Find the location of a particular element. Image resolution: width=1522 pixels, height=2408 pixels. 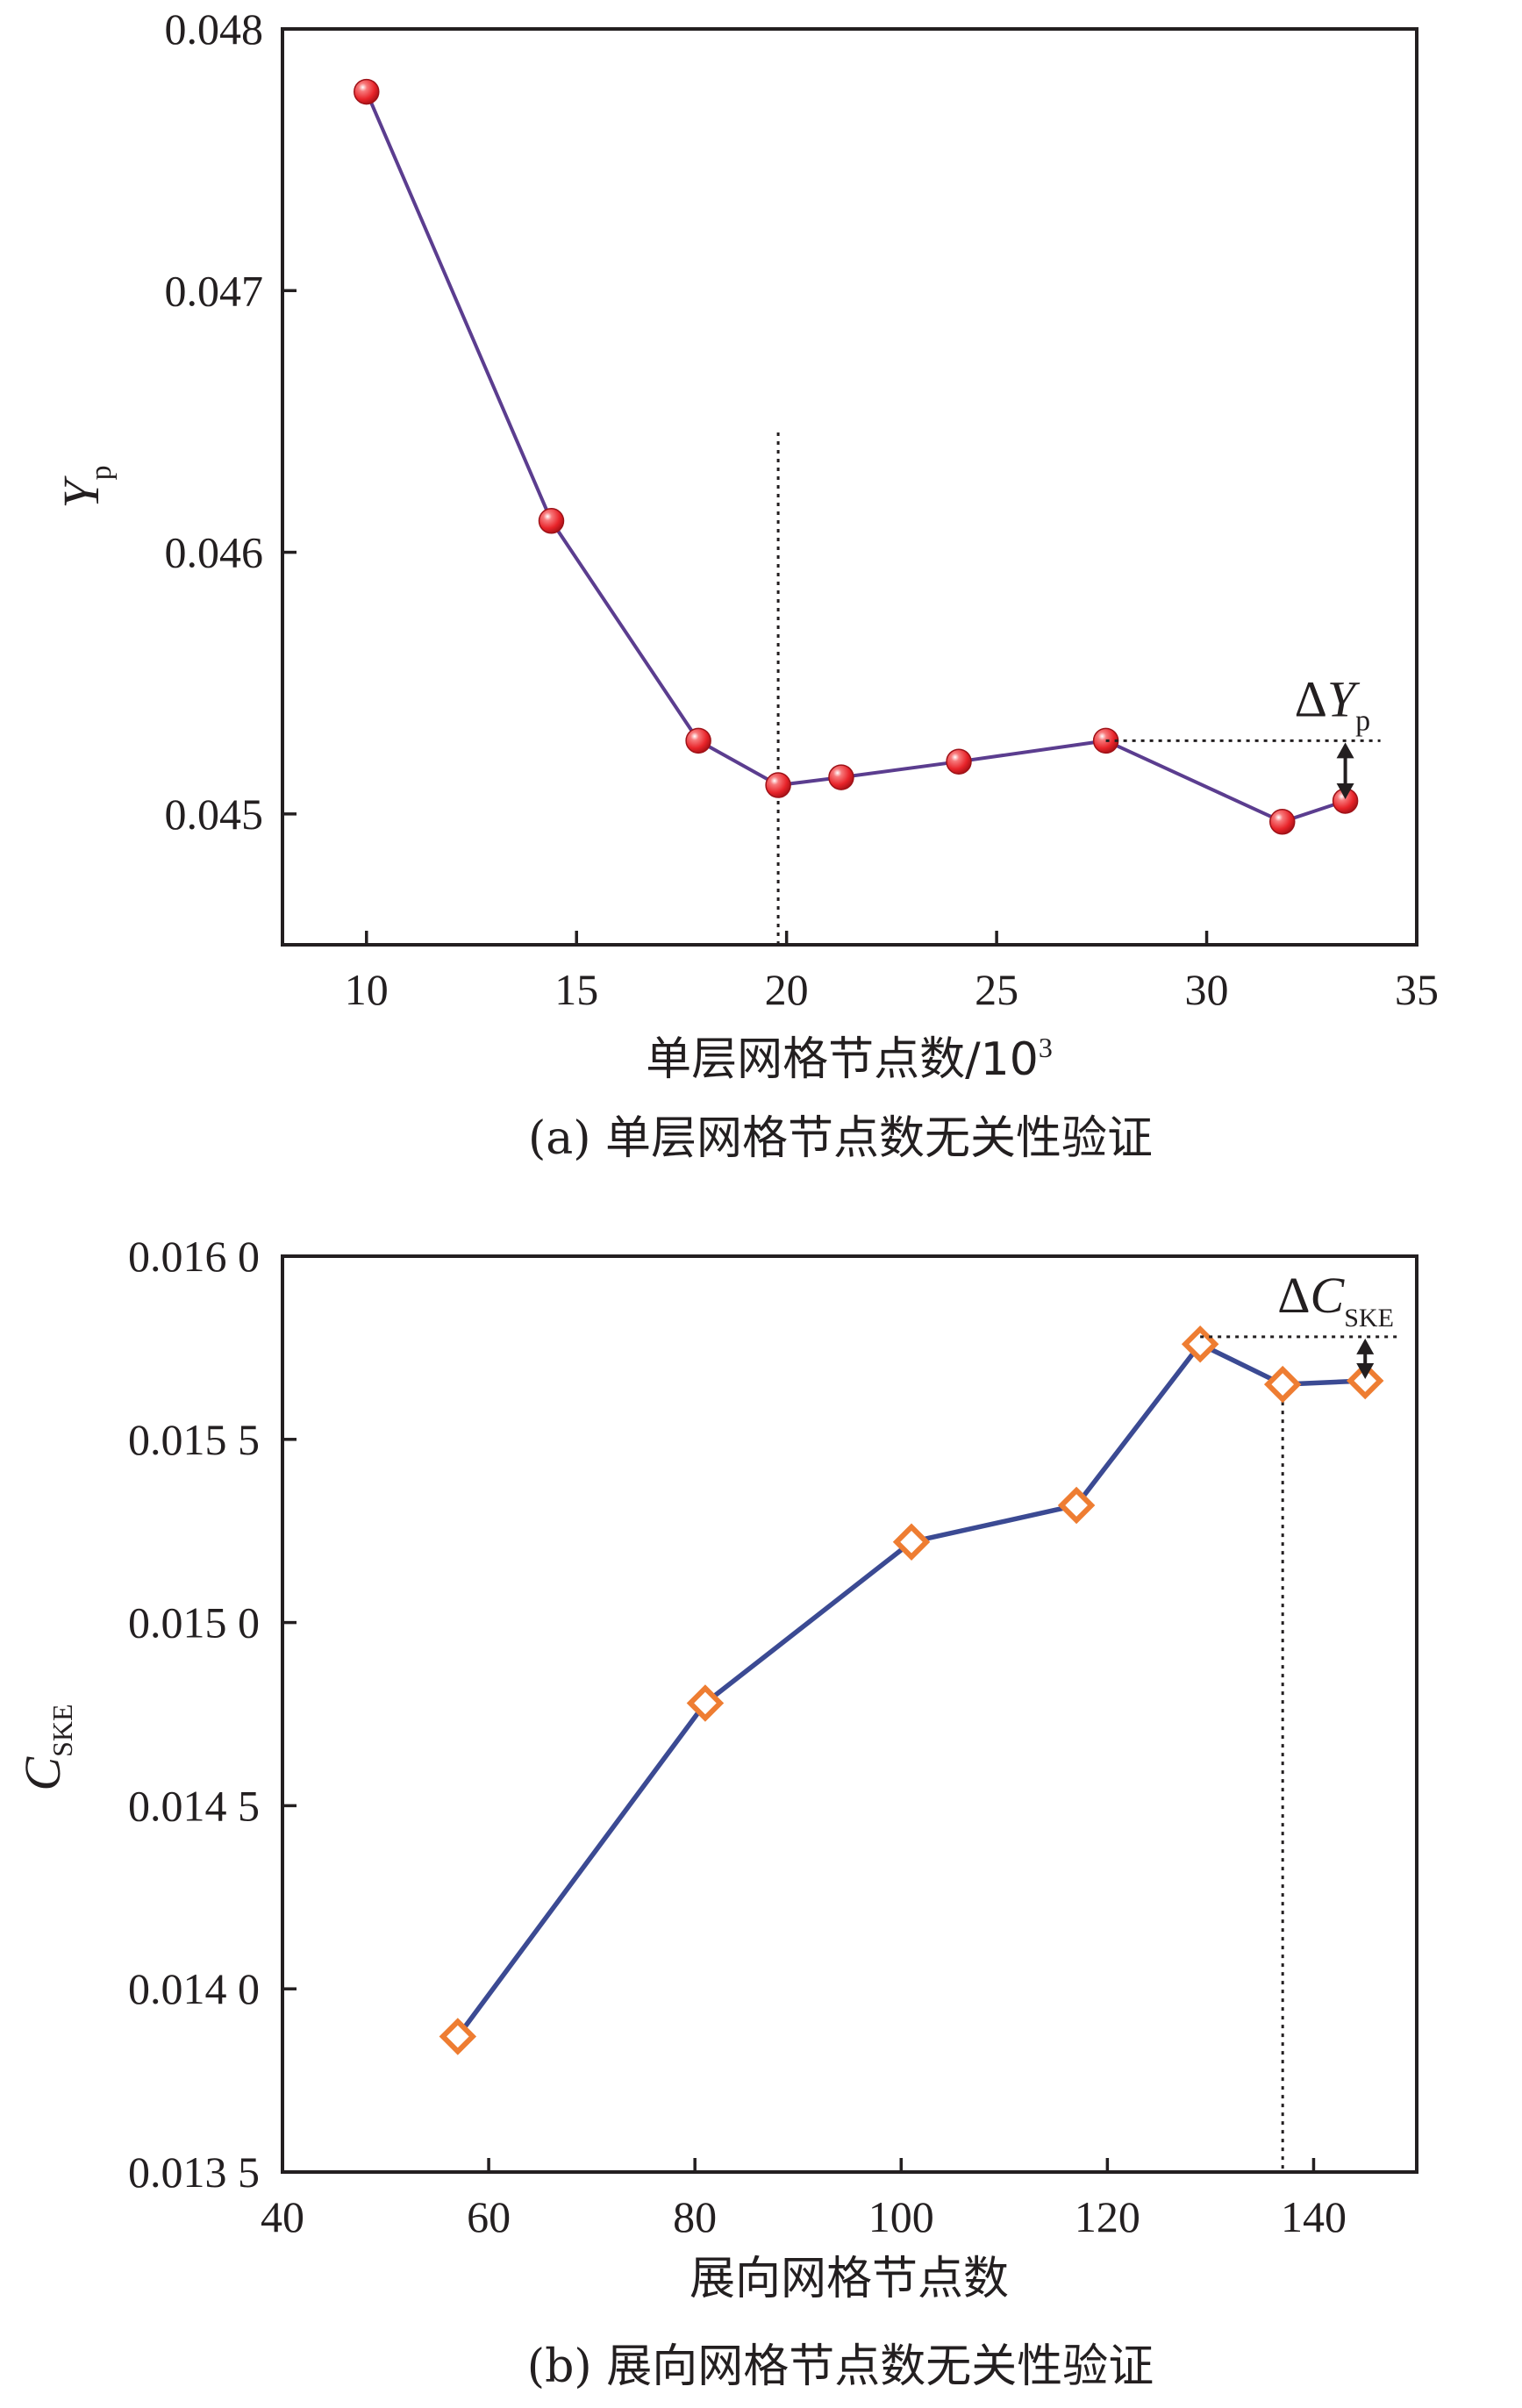

x-tick-label: 15 is located at coordinates (576, 989).